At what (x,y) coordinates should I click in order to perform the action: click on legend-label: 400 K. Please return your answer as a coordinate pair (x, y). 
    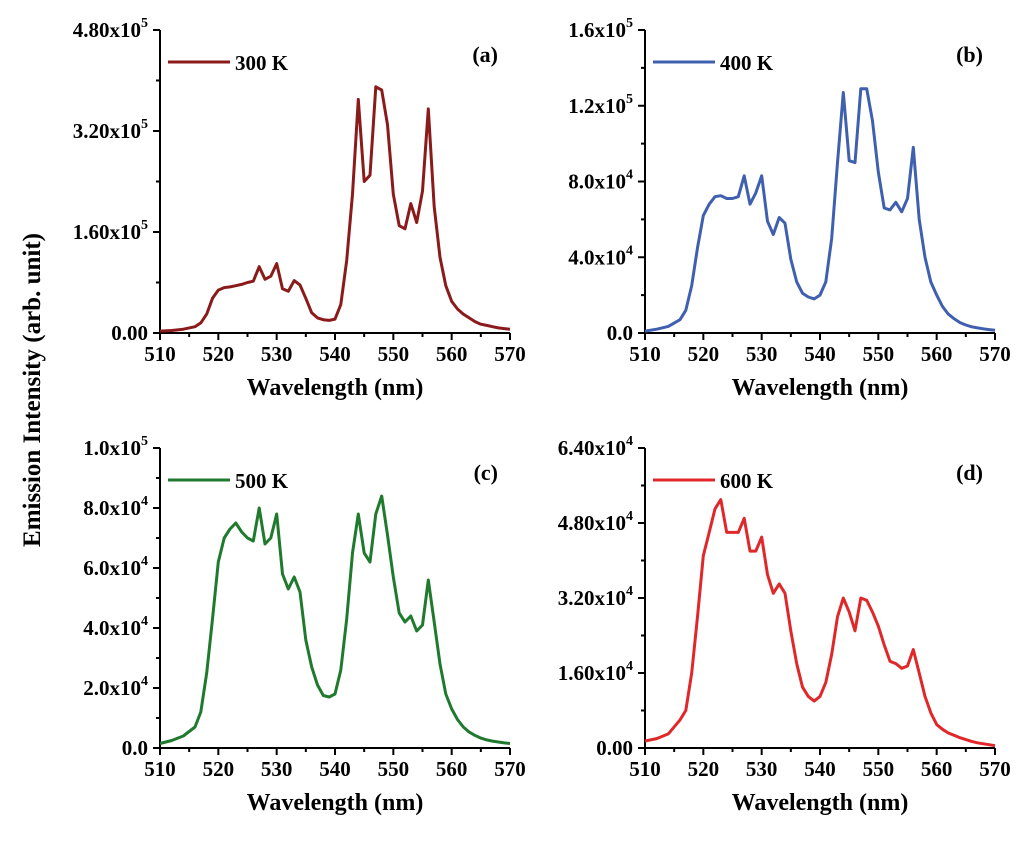
    Looking at the image, I should click on (747, 63).